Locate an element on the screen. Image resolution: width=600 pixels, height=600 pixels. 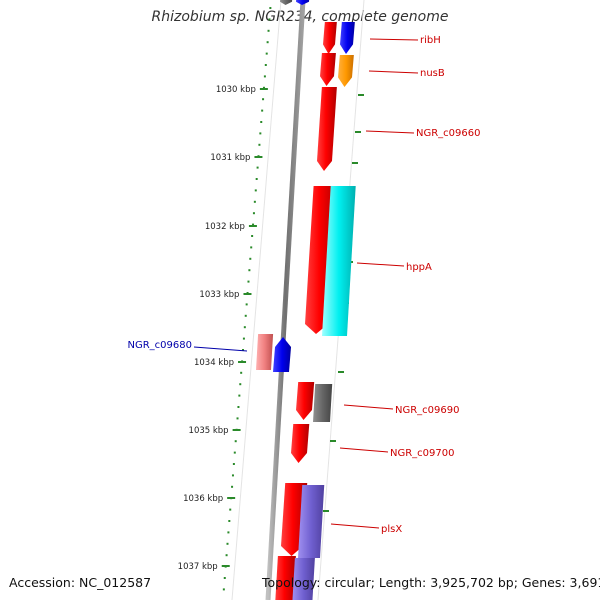
gene-label: NGR_c09660 is located at coordinates (448, 133).